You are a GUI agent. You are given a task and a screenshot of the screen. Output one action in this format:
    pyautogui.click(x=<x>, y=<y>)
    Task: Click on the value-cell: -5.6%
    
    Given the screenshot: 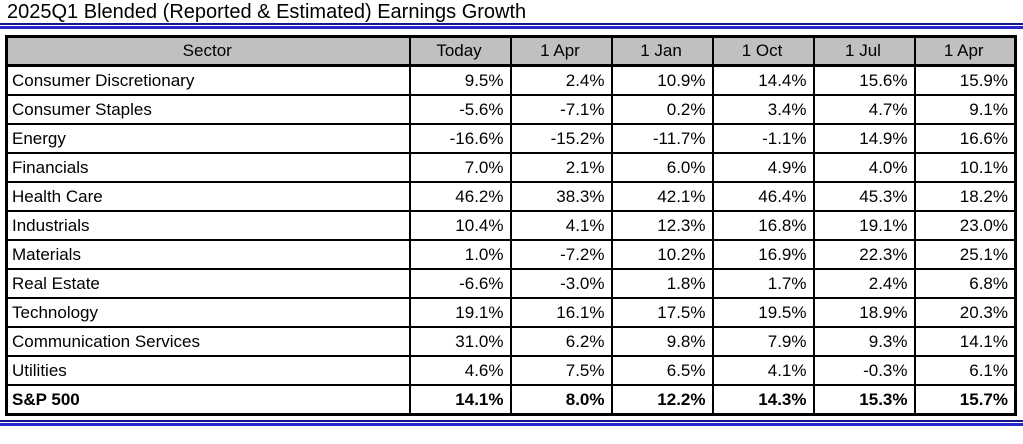 What is the action you would take?
    pyautogui.click(x=460, y=109)
    